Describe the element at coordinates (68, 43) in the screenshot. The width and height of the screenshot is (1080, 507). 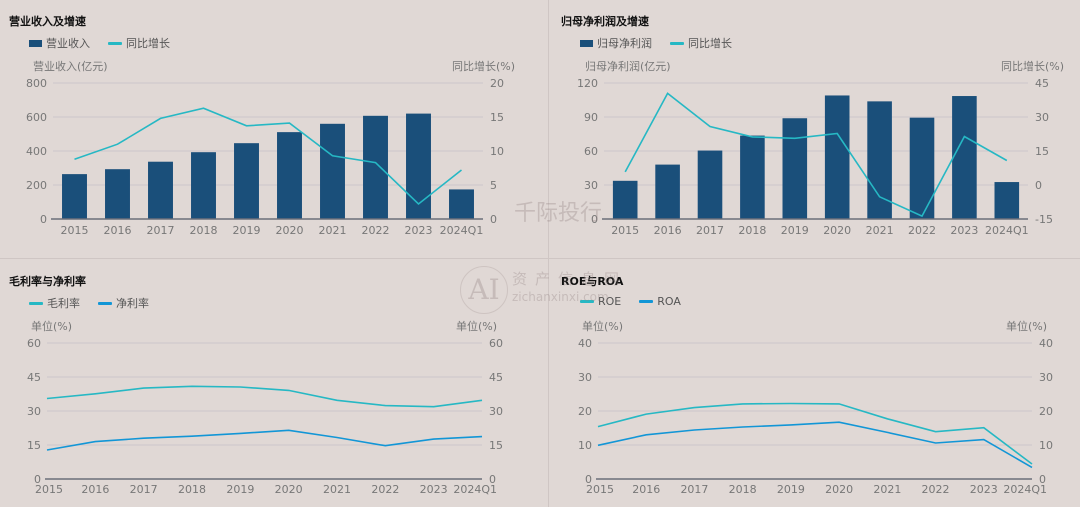
I see `legend-label: 营业收入` at that location.